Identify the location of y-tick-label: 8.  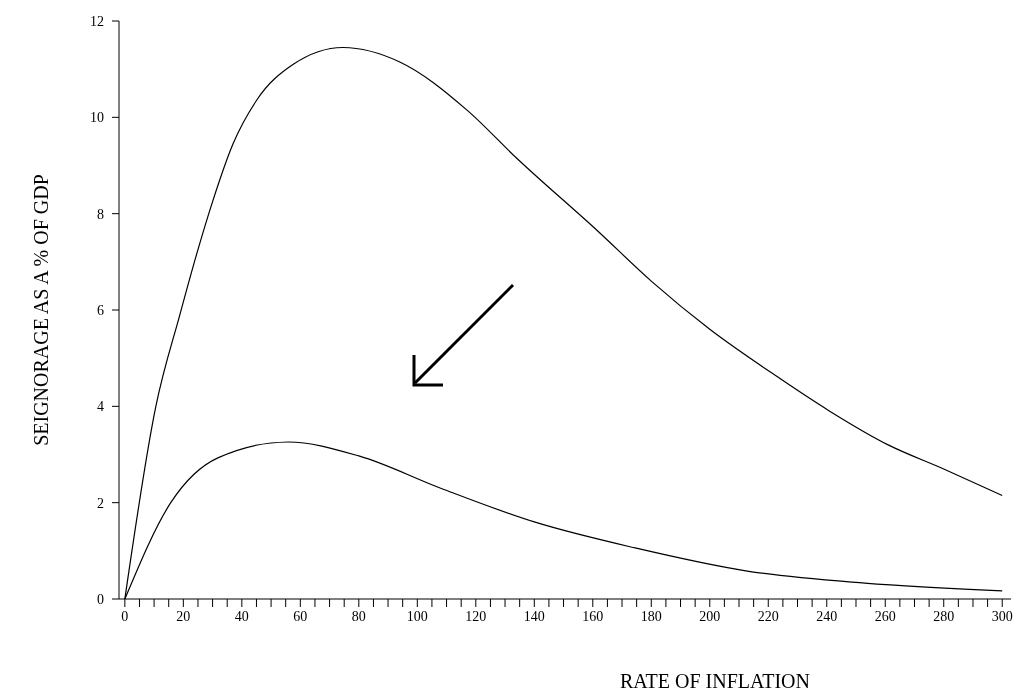
(100, 214).